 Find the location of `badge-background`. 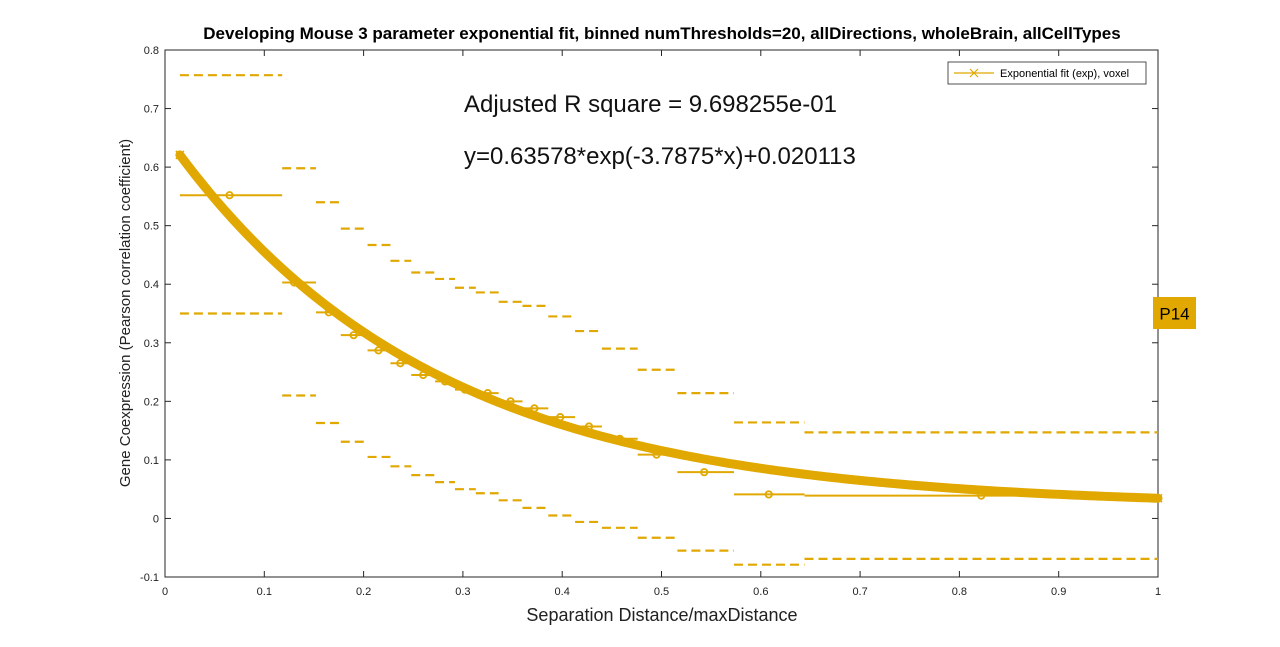

badge-background is located at coordinates (1174, 313).